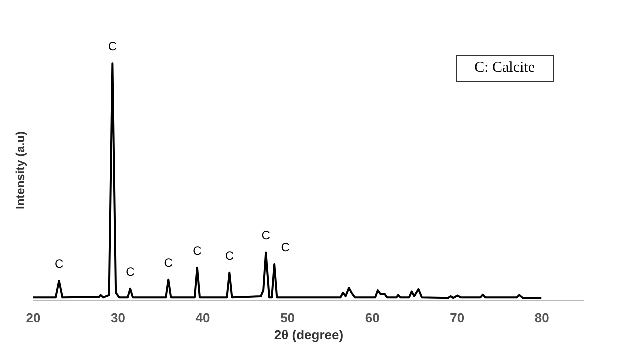 The image size is (624, 350). What do you see at coordinates (309, 335) in the screenshot?
I see `x-axis-title: 2θ (degree)` at bounding box center [309, 335].